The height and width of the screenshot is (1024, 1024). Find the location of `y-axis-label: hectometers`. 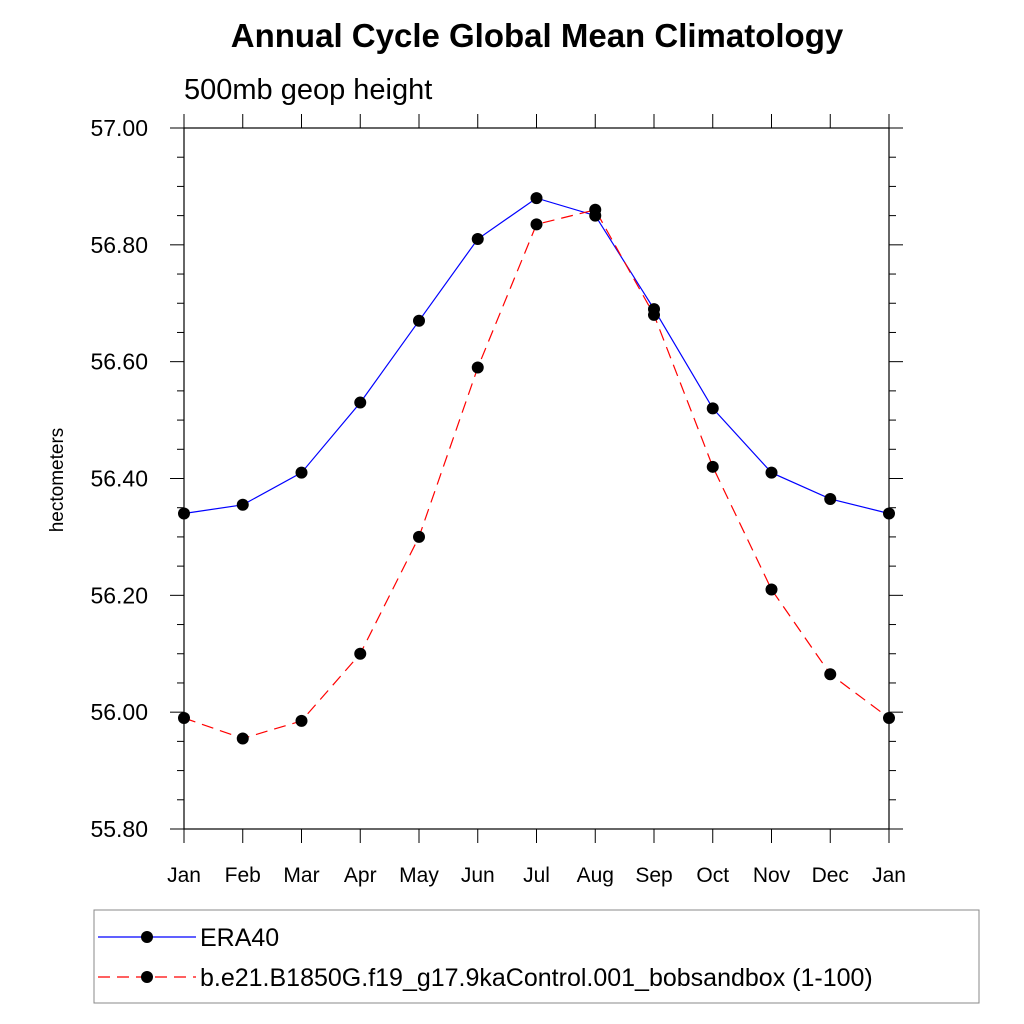

y-axis-label: hectometers is located at coordinates (57, 480).